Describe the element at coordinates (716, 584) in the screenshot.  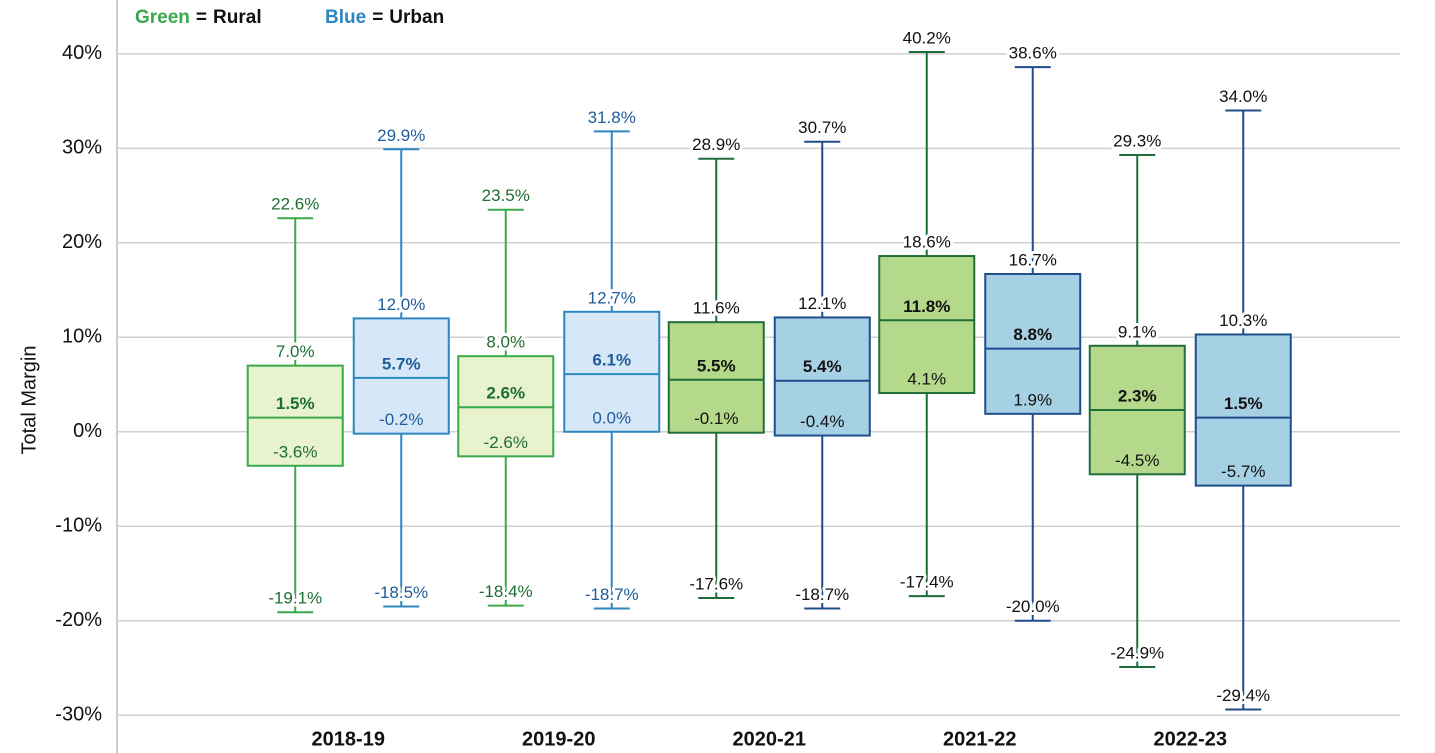
I see `value-label: -17.6%` at that location.